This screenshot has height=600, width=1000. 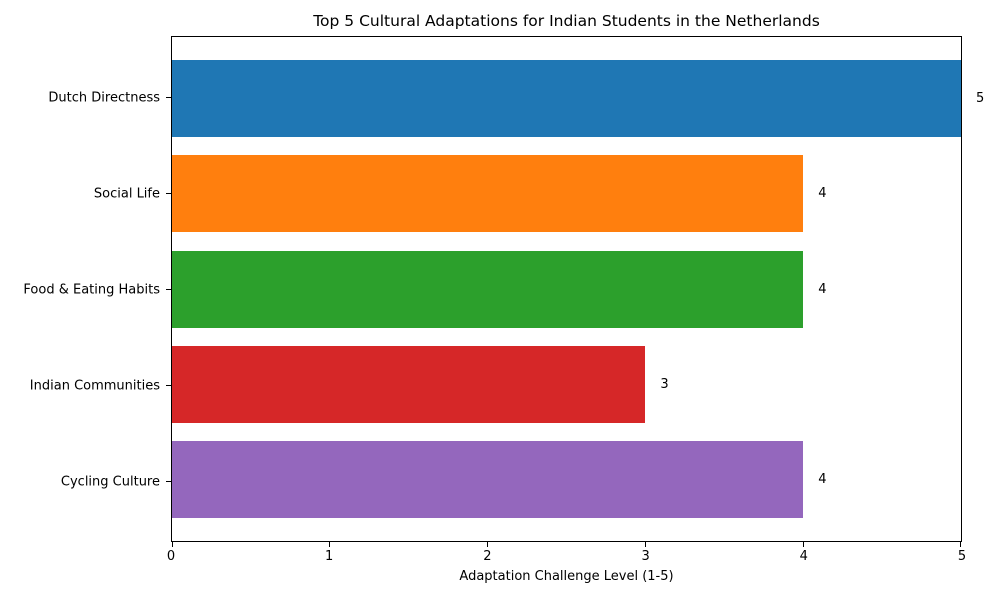 I want to click on x-tick-label: 2, so click(x=487, y=556).